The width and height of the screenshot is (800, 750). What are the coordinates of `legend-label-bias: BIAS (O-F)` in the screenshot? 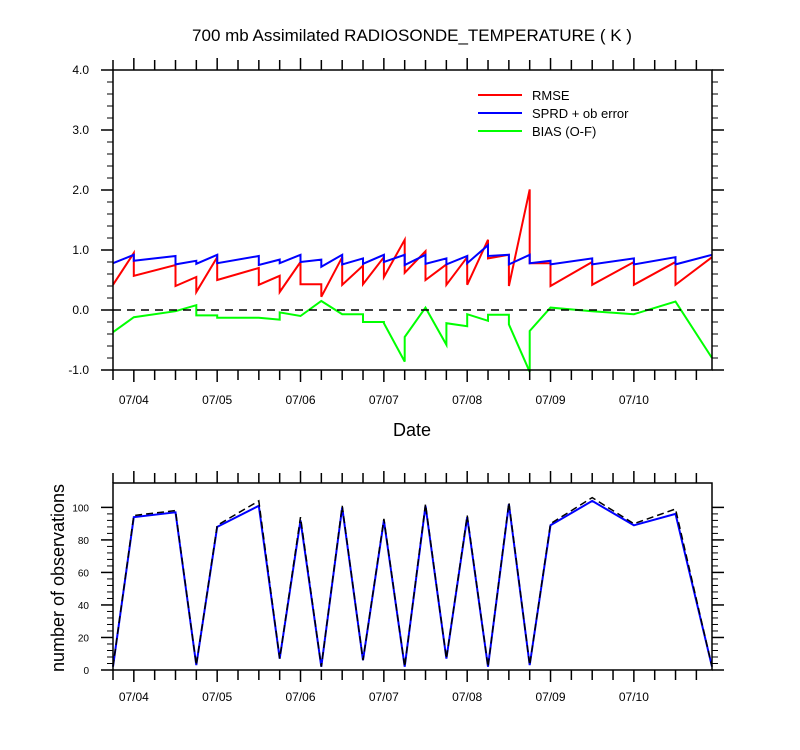 It's located at (564, 131).